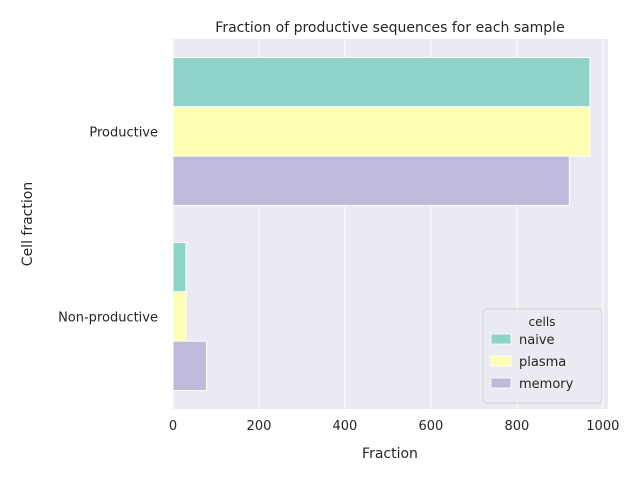 The image size is (640, 480). Describe the element at coordinates (501, 383) in the screenshot. I see `legend-swatch-memory` at that location.